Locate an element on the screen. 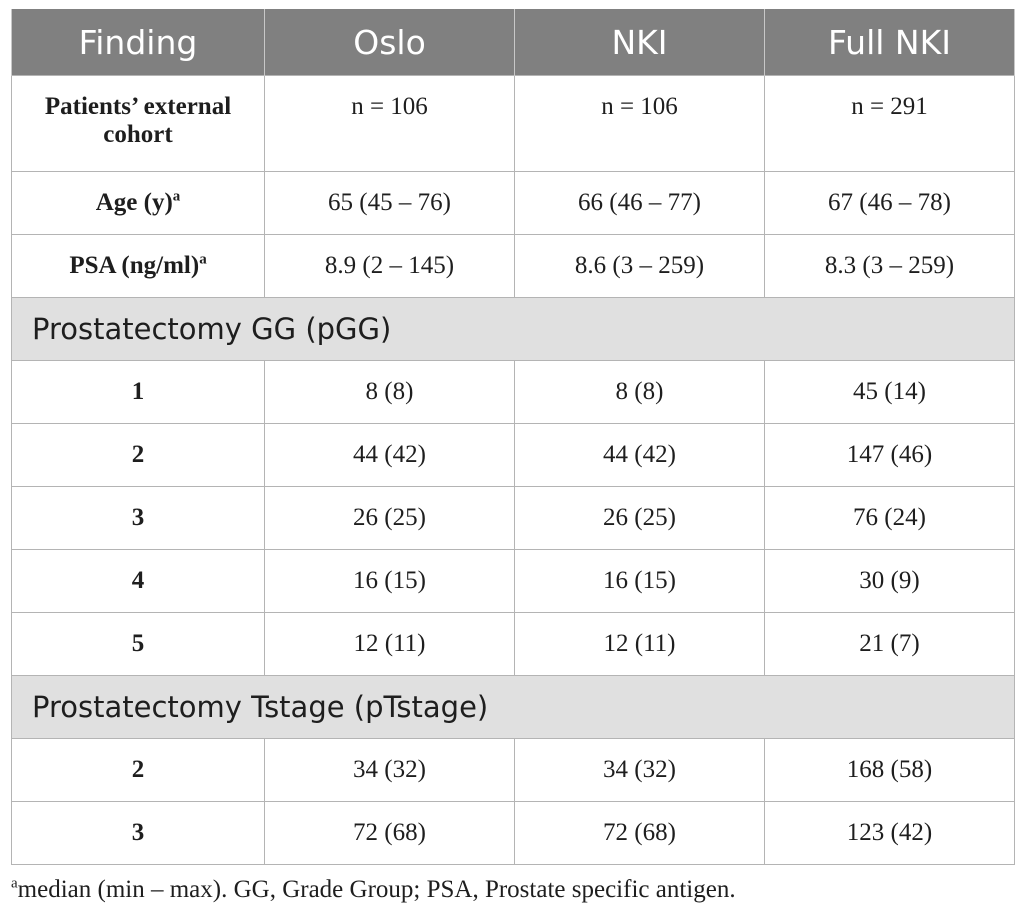 Image resolution: width=1025 pixels, height=917 pixels. cell: 8.3 (3 – 259) is located at coordinates (889, 266).